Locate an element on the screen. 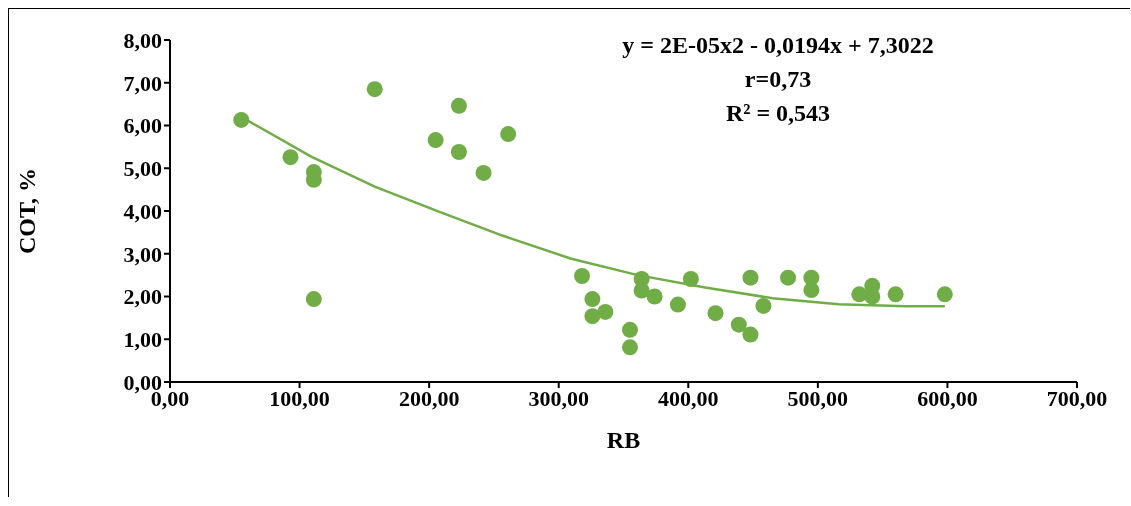 The height and width of the screenshot is (506, 1131). x-tick-label: 300,00 is located at coordinates (558, 398).